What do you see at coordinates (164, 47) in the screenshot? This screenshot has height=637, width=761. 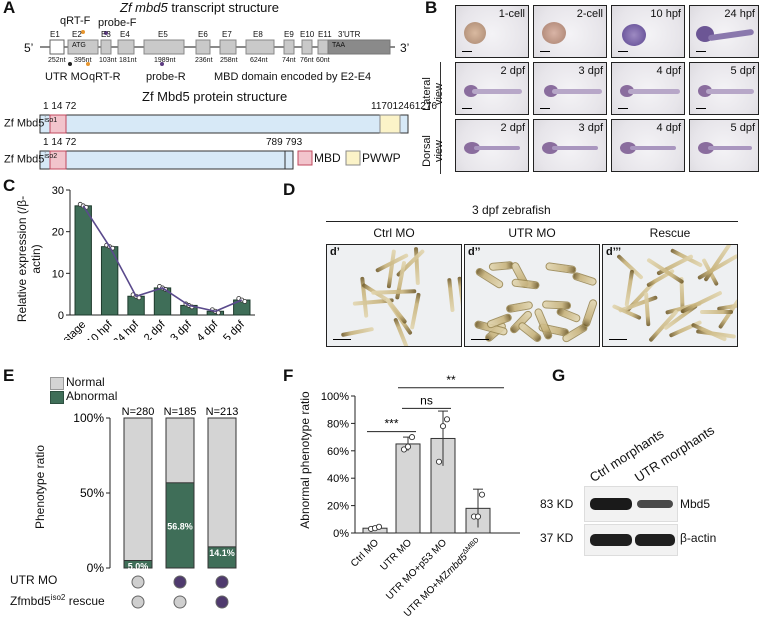 I see `exon-e5` at bounding box center [164, 47].